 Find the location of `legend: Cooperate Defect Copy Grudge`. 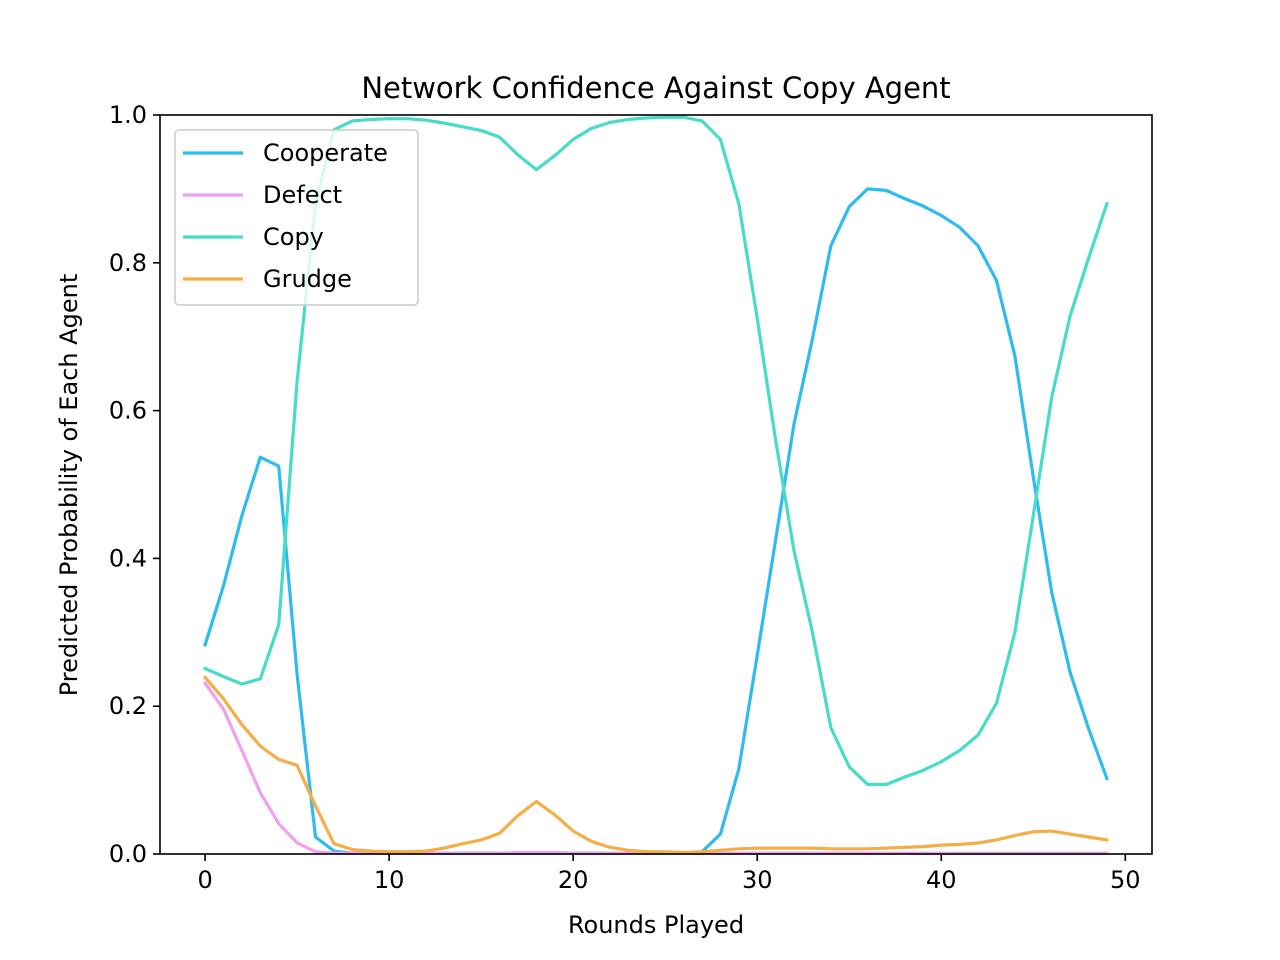

legend: Cooperate Defect Copy Grudge is located at coordinates (296, 217).